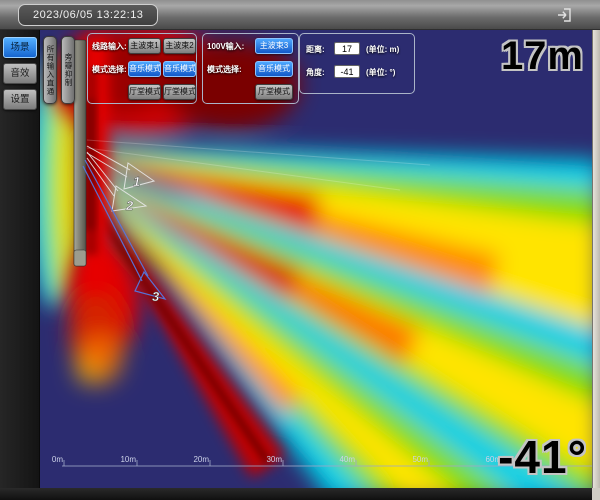  I want to click on mode-select-label-2: 模式选择:, so click(224, 69).